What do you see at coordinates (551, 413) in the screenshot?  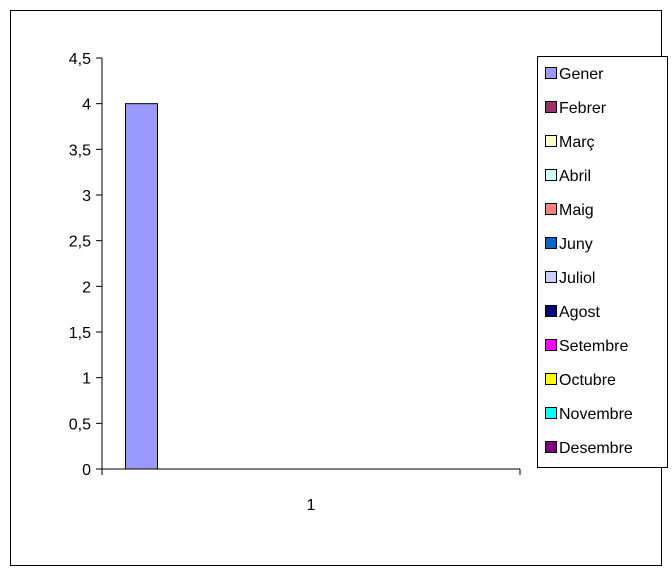 I see `legend-swatch-novembre` at bounding box center [551, 413].